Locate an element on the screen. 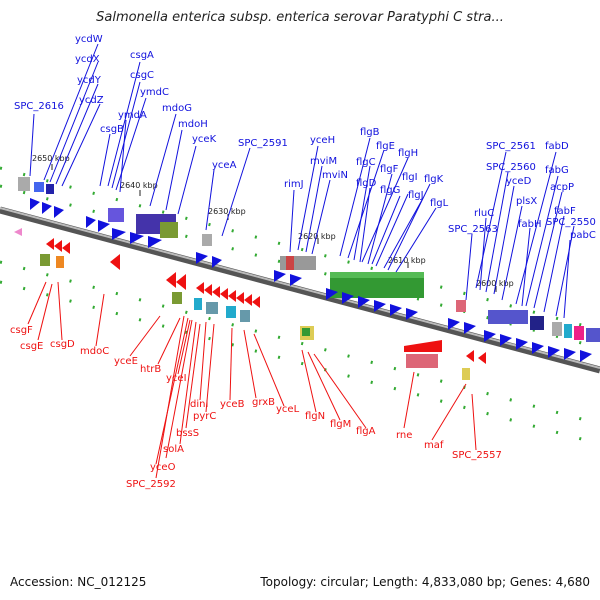  gene-label-flgI: flgI is located at coordinates (410, 177).